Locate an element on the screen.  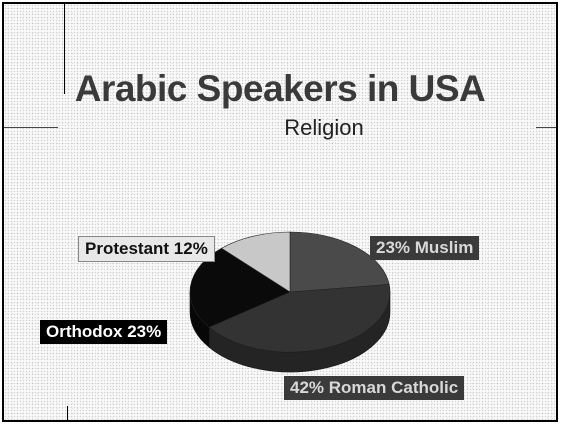
pie-slice-muslim is located at coordinates (339, 262).